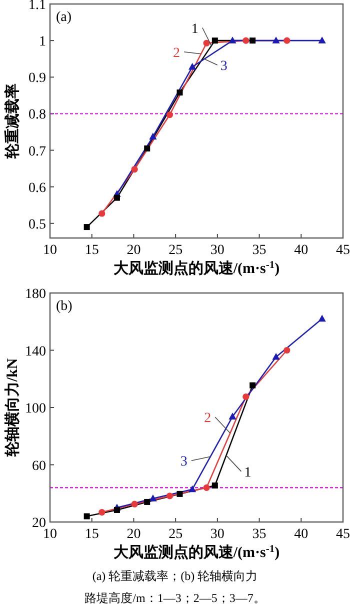 The width and height of the screenshot is (350, 612). I want to click on y-axis-title: 轮轴横向力/kN, so click(12, 408).